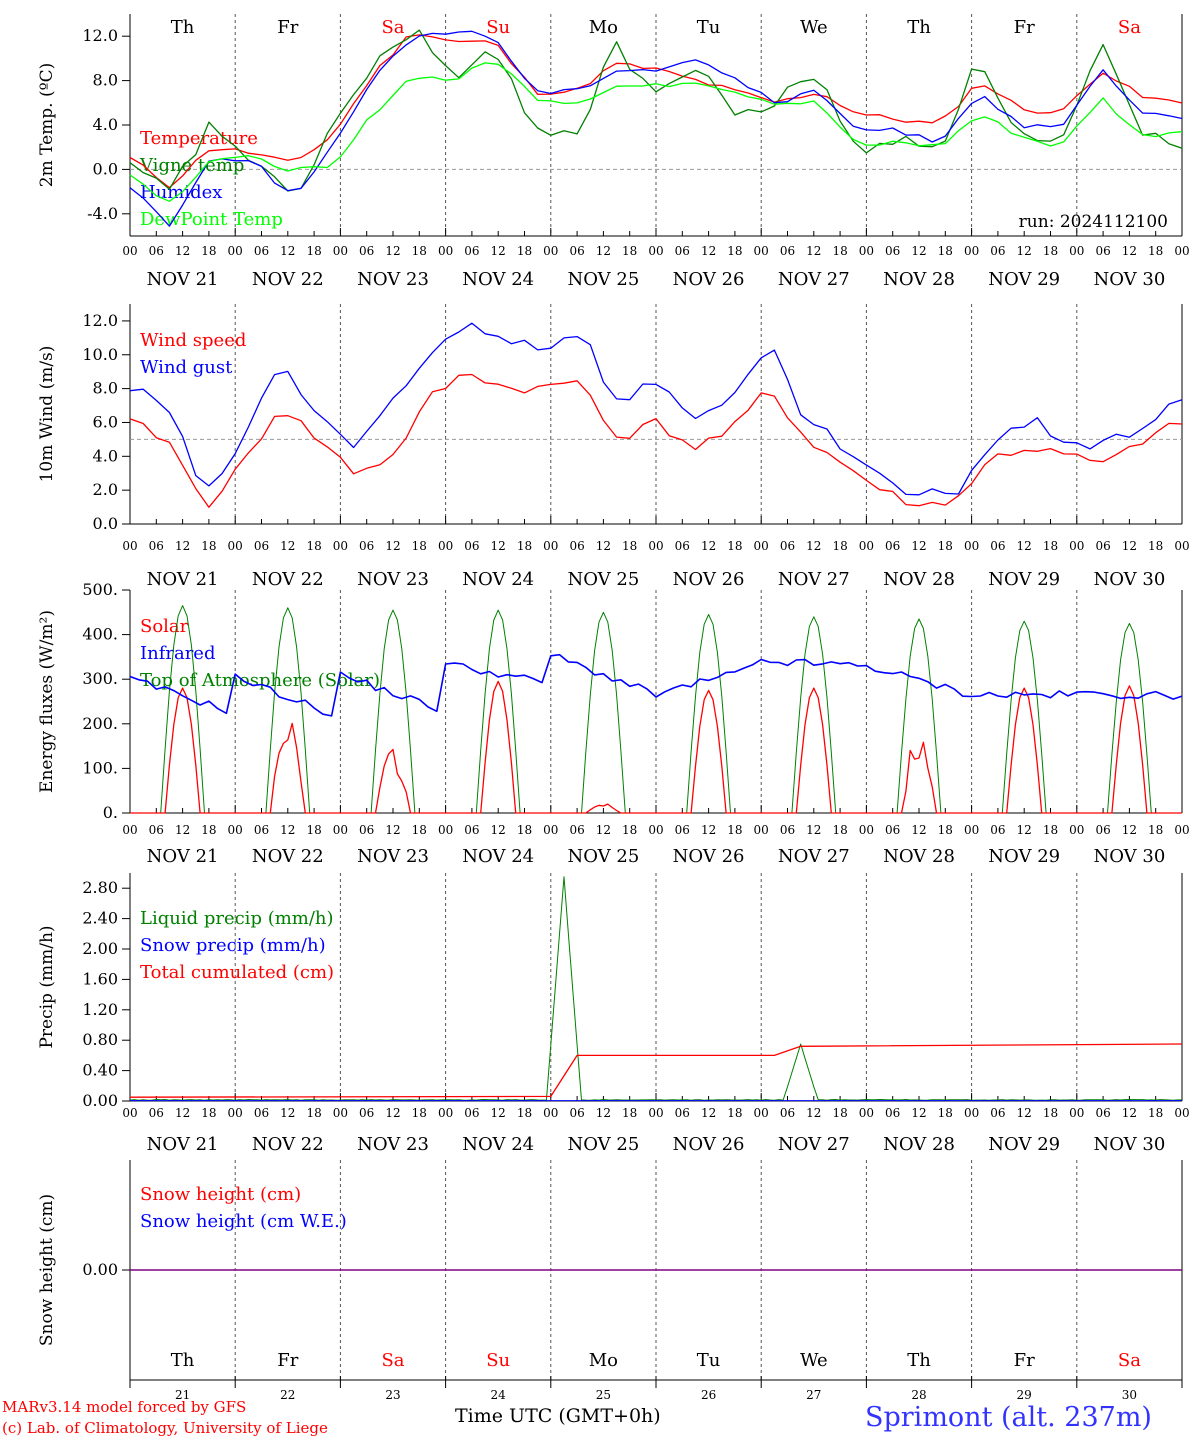 Image resolution: width=1194 pixels, height=1440 pixels. I want to click on legend-entry: Wind gust, so click(186, 367).